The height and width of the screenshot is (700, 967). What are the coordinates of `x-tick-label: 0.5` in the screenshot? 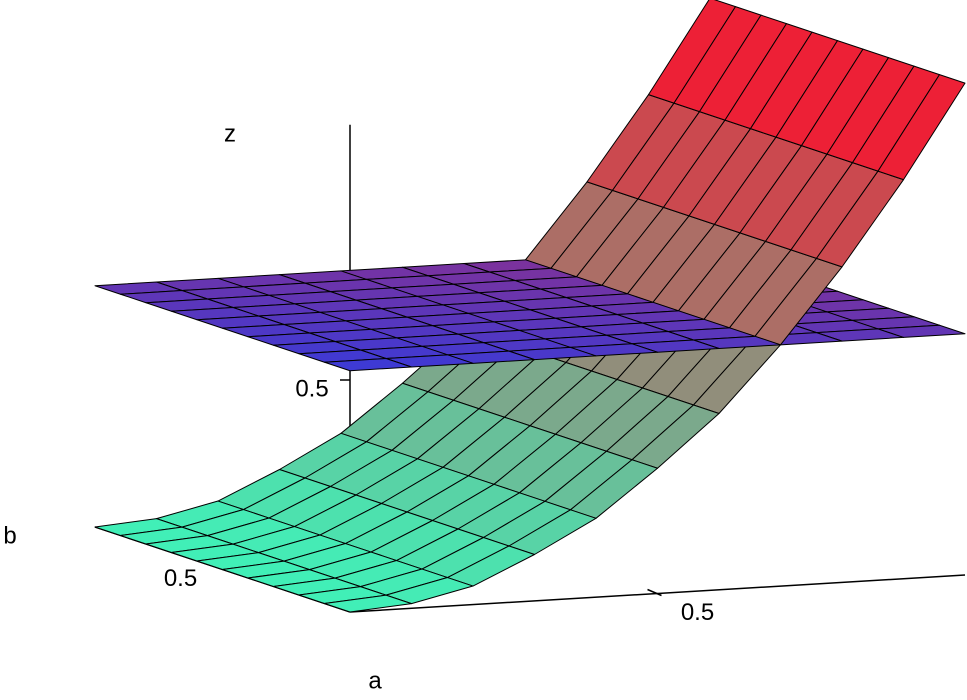 It's located at (697, 612).